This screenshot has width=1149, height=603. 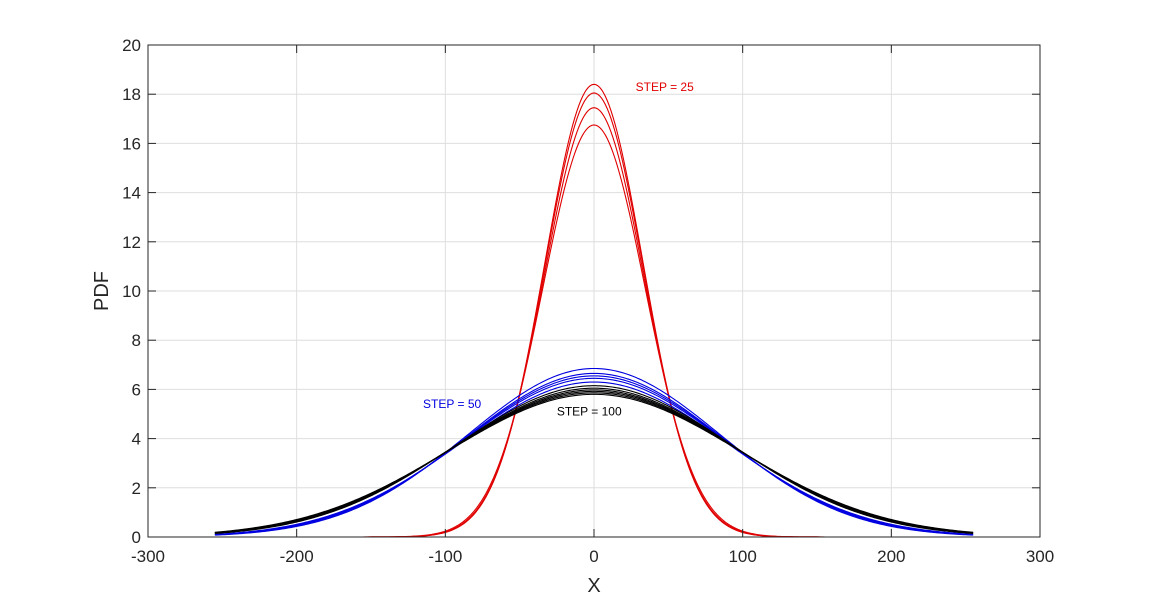 What do you see at coordinates (131, 291) in the screenshot?
I see `y-tick-label: 10` at bounding box center [131, 291].